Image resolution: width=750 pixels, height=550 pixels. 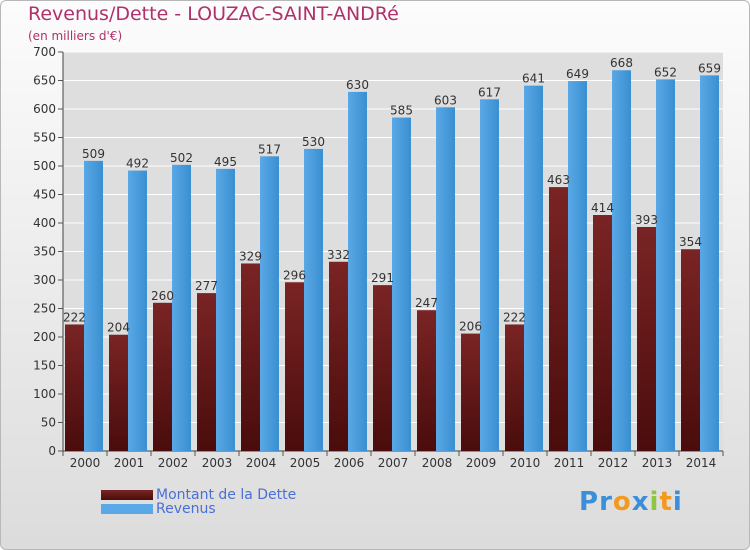 What do you see at coordinates (606, 502) in the screenshot?
I see `logo-letter: r` at bounding box center [606, 502].